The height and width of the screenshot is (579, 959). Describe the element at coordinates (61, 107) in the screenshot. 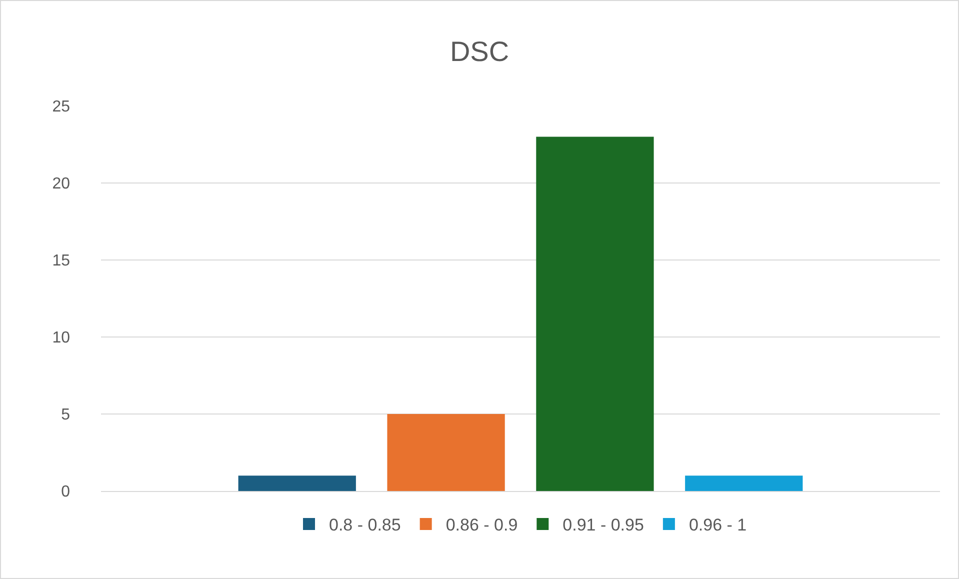

I see `y-tick-label: 25` at that location.